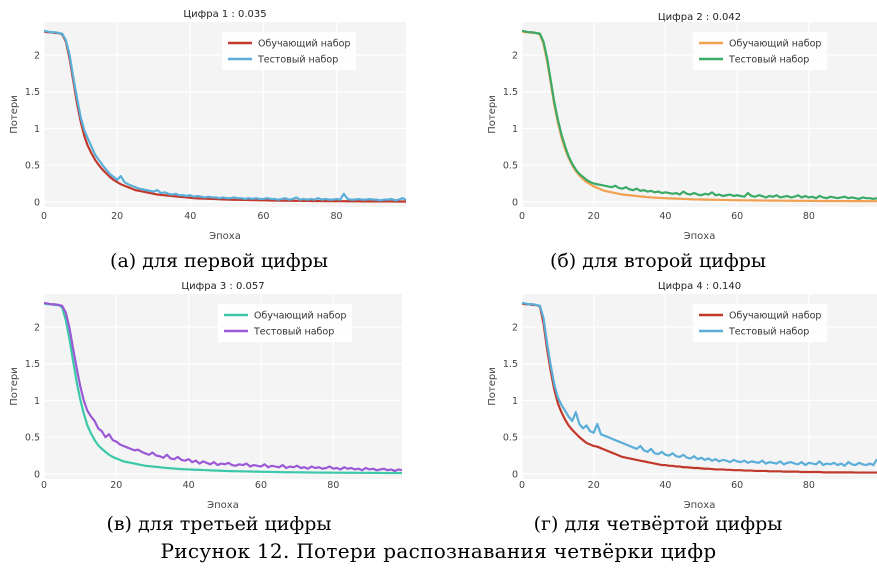  Describe the element at coordinates (699, 286) in the screenshot. I see `chart-title: Цифра 4 : 0.140` at that location.